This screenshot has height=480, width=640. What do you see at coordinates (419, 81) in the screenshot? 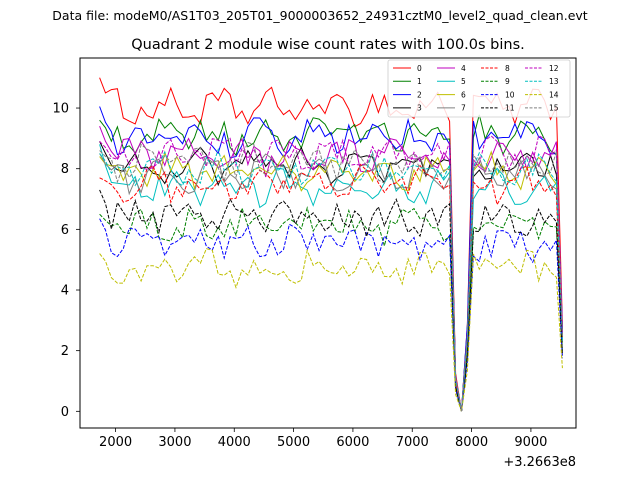
I see `legend-label-1: 1` at bounding box center [419, 81].